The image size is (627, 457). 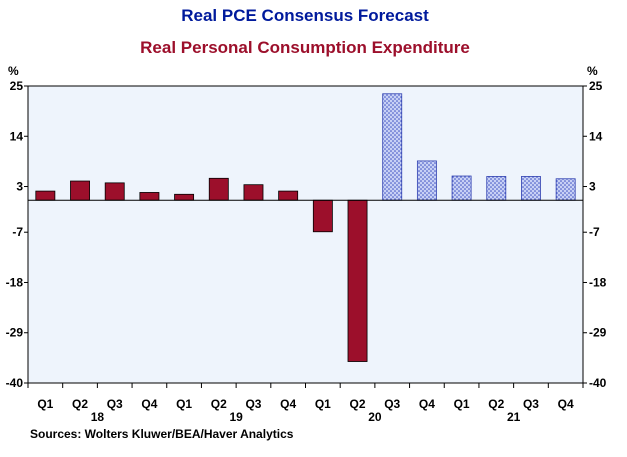 What do you see at coordinates (17, 232) in the screenshot?
I see `y-tick-label-left: -7` at bounding box center [17, 232].